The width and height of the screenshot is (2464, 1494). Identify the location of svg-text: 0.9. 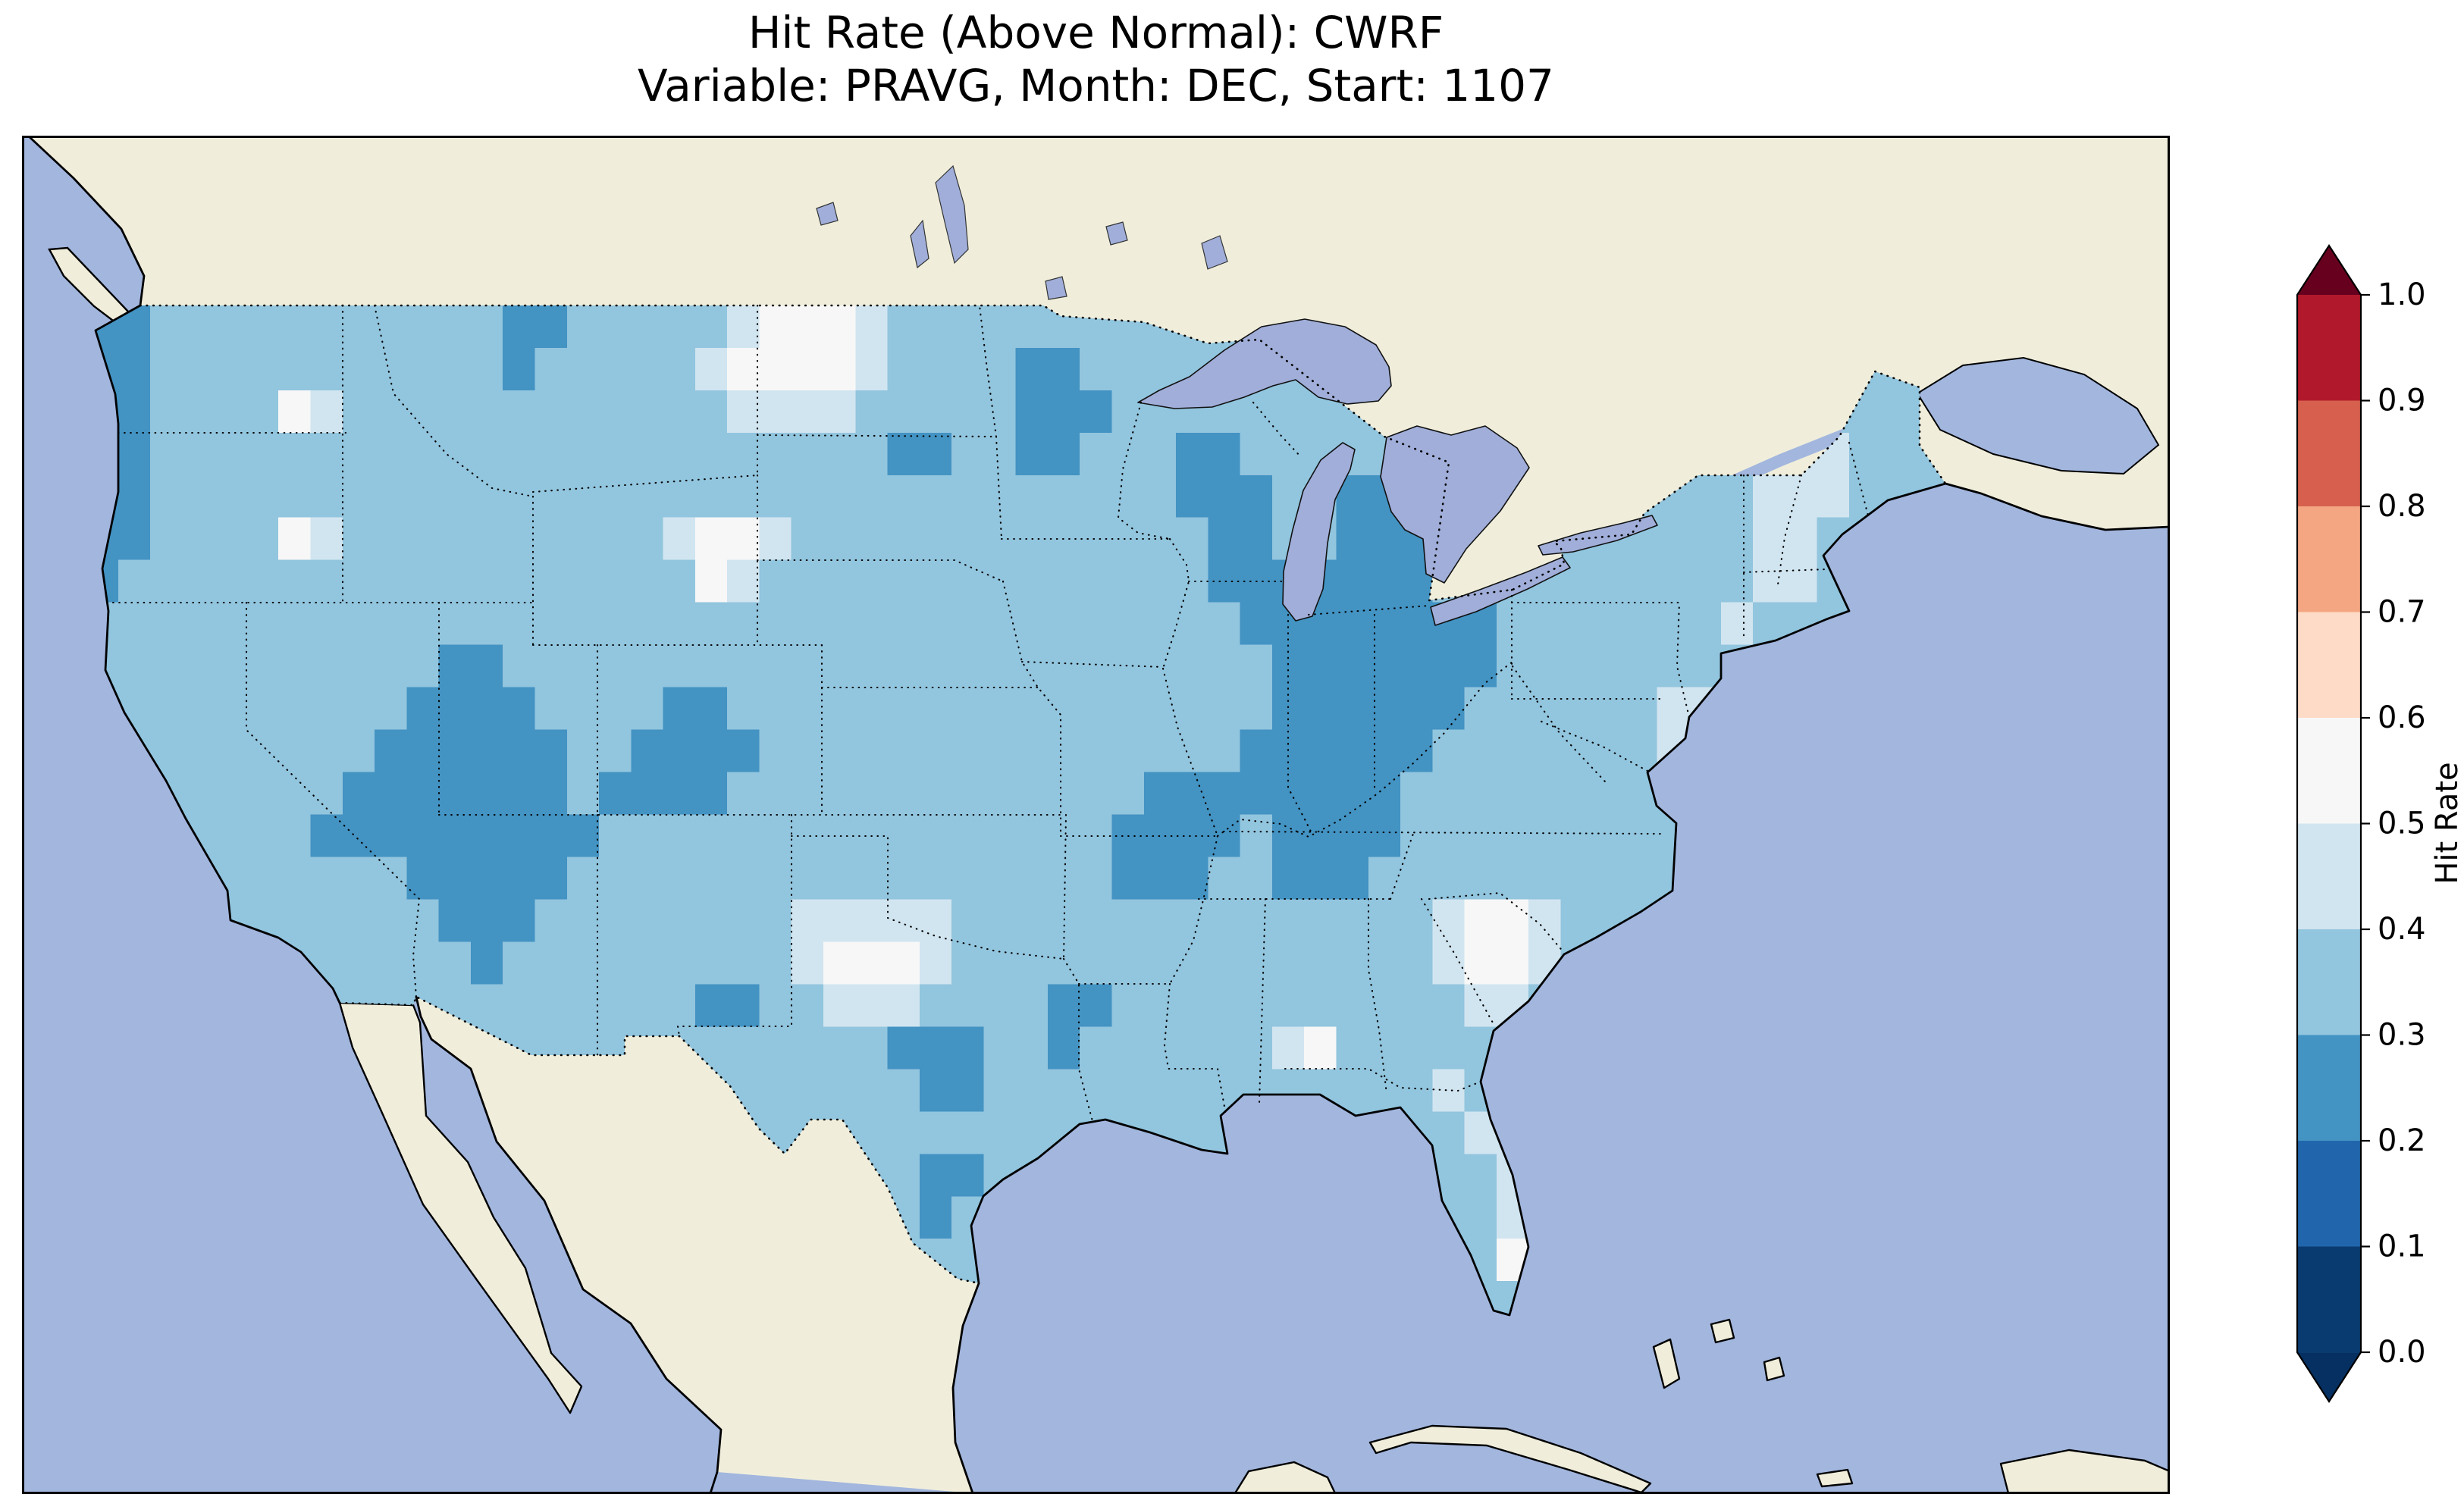
(2402, 401).